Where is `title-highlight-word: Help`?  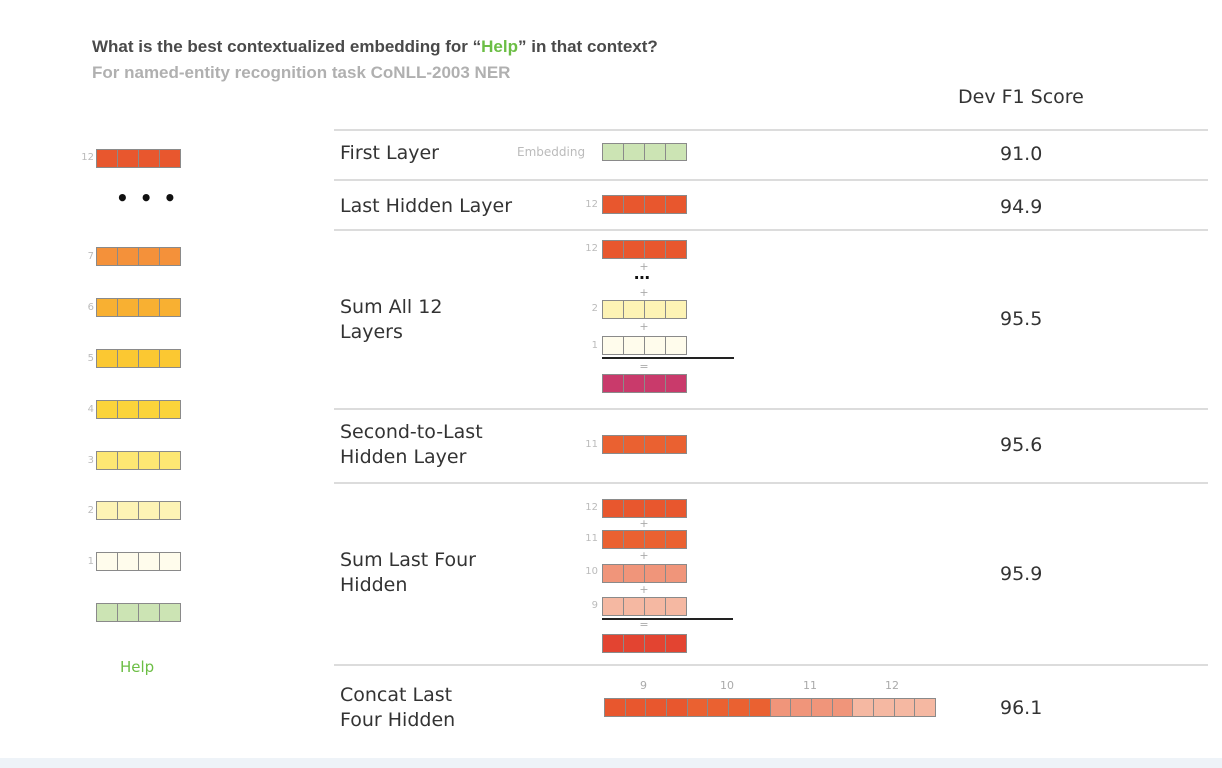 title-highlight-word: Help is located at coordinates (499, 46).